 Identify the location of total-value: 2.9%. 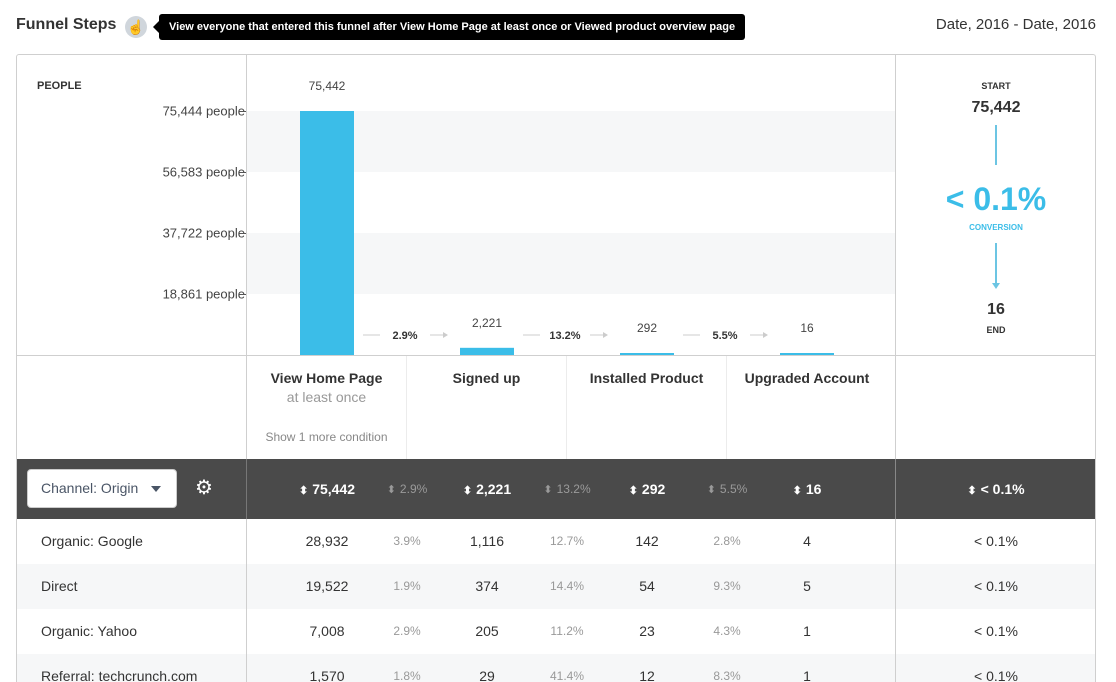
(413, 489).